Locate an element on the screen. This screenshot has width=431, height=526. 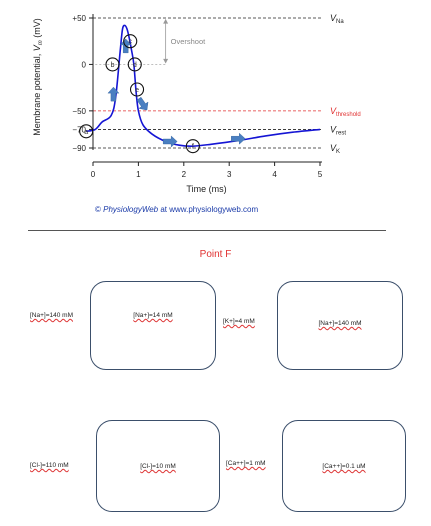
x-tick-label: 1 is located at coordinates (138, 174).